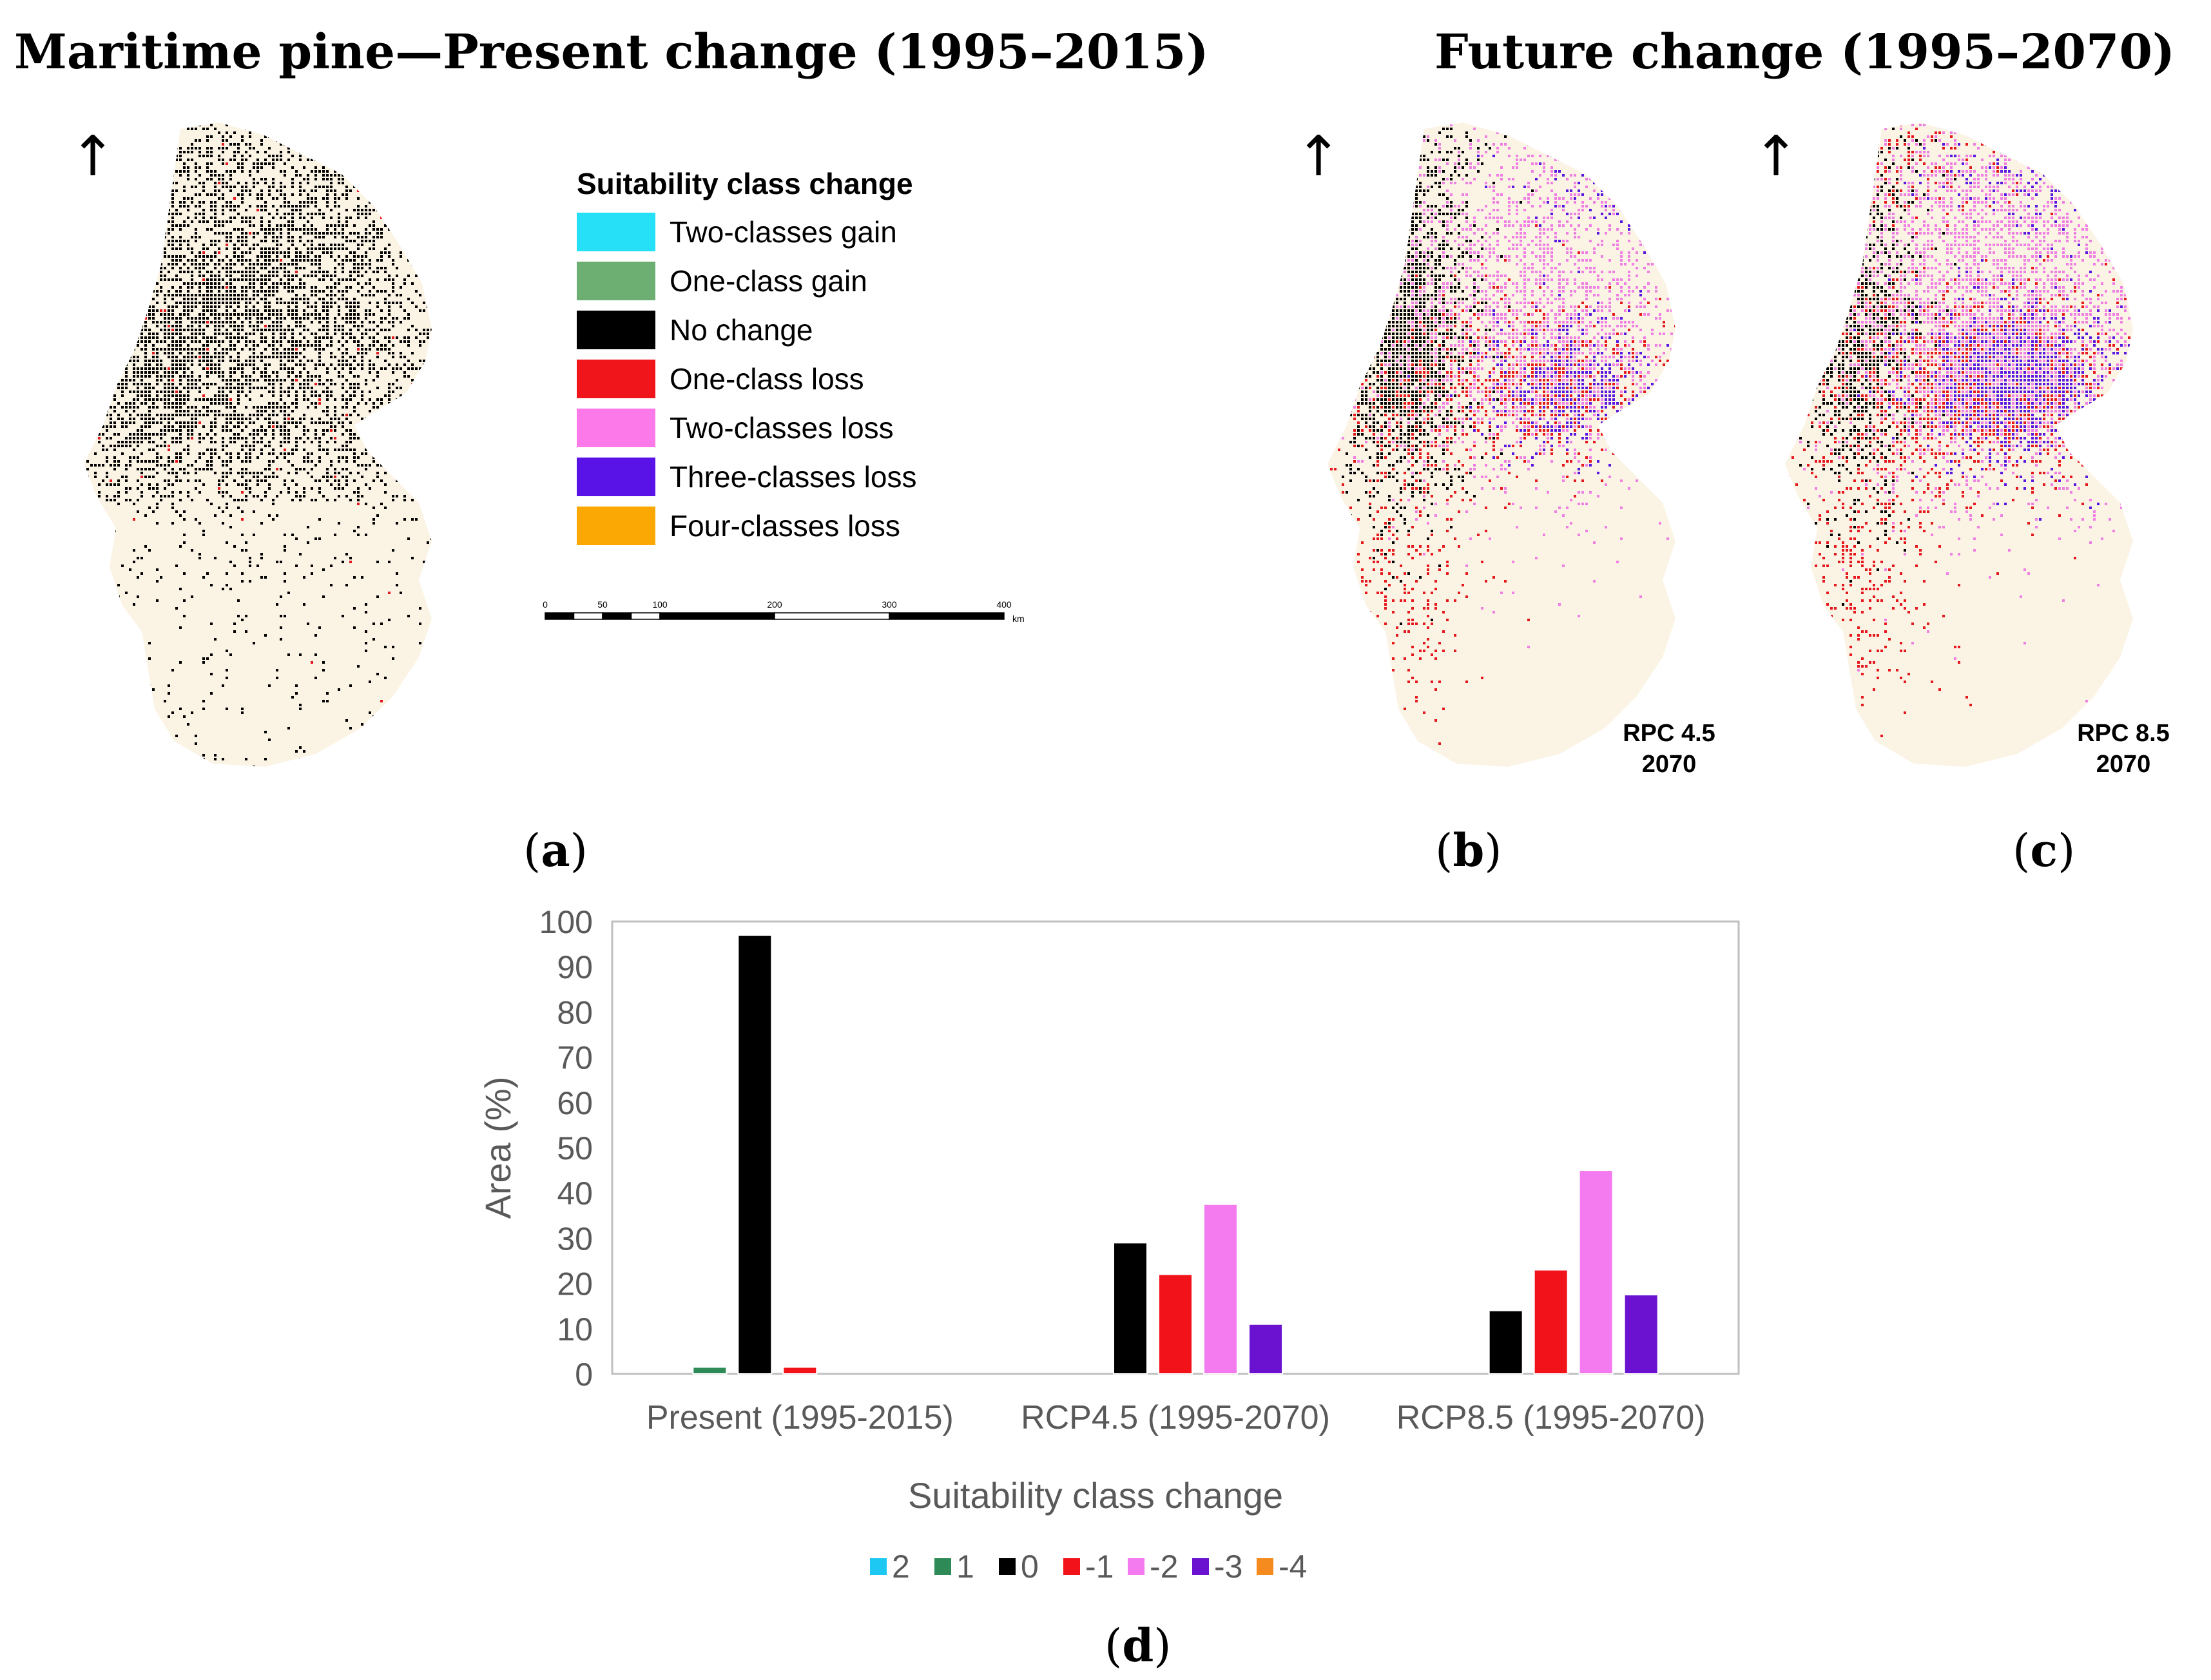 The image size is (2211, 1680). I want to click on legend-label: No change, so click(741, 330).